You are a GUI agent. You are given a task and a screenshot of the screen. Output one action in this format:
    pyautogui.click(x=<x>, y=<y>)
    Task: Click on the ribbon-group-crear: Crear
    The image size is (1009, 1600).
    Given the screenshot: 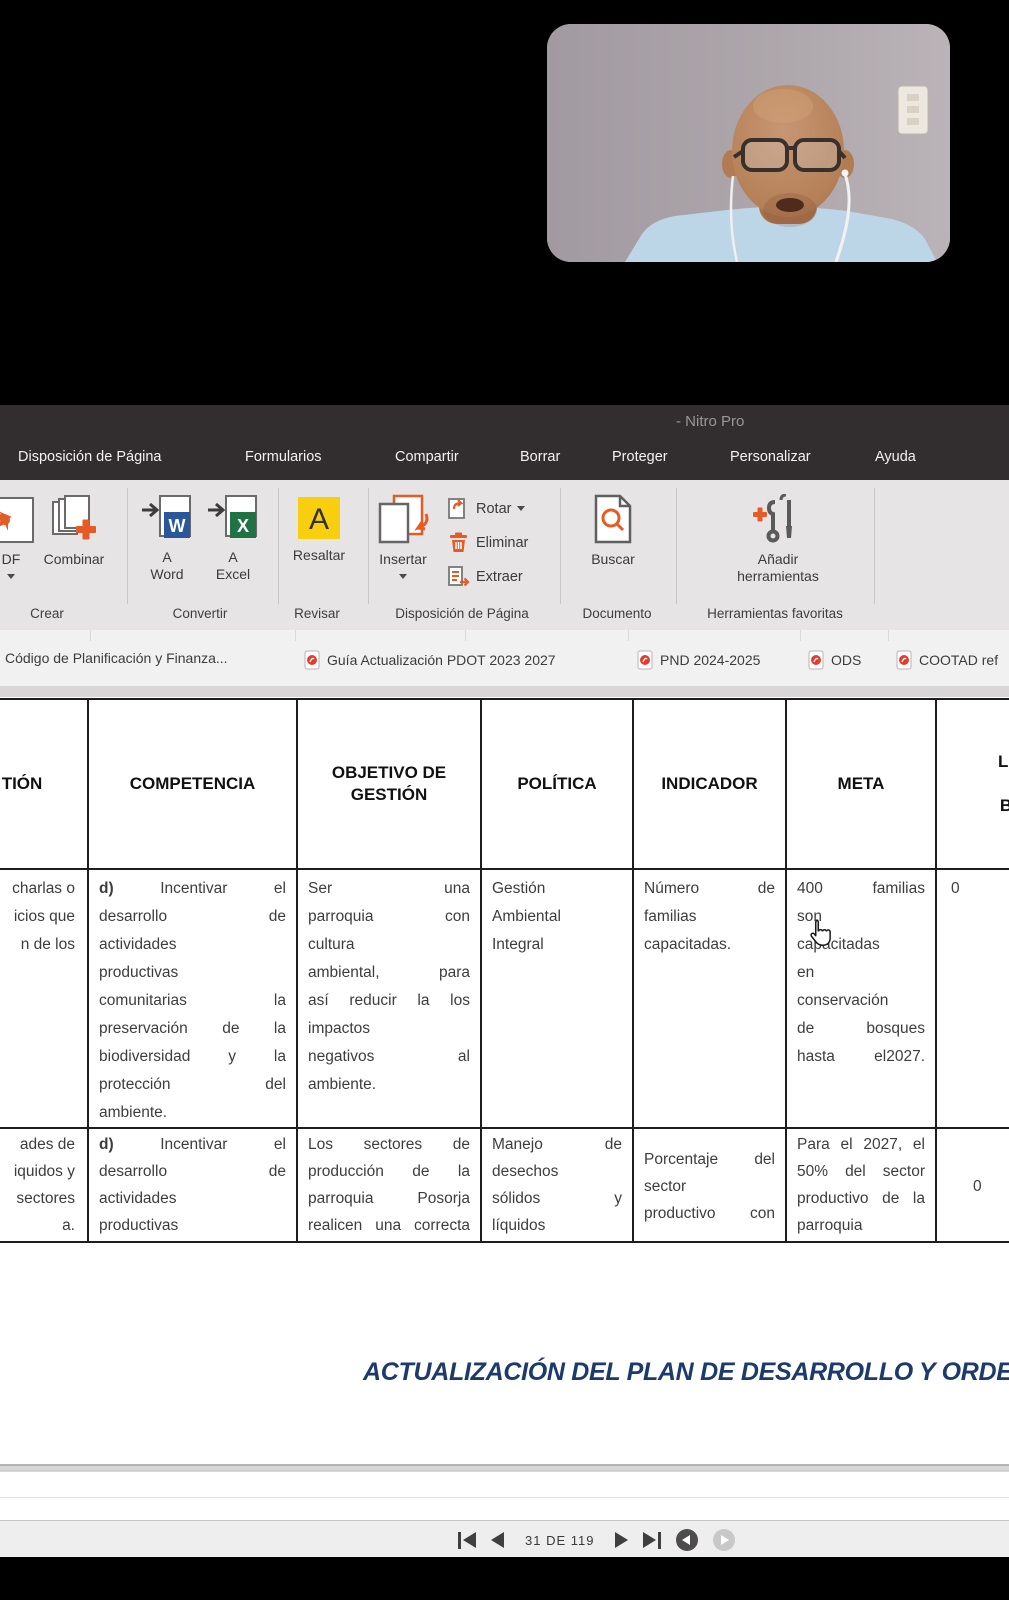 What is the action you would take?
    pyautogui.click(x=47, y=613)
    